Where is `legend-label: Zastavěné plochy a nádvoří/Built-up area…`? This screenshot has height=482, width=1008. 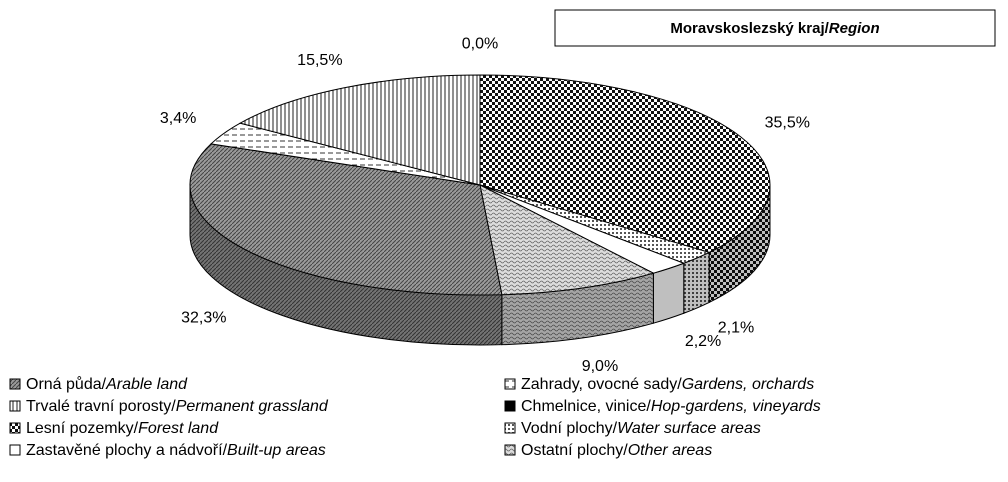 legend-label: Zastavěné plochy a nádvoří/Built-up area… is located at coordinates (176, 450).